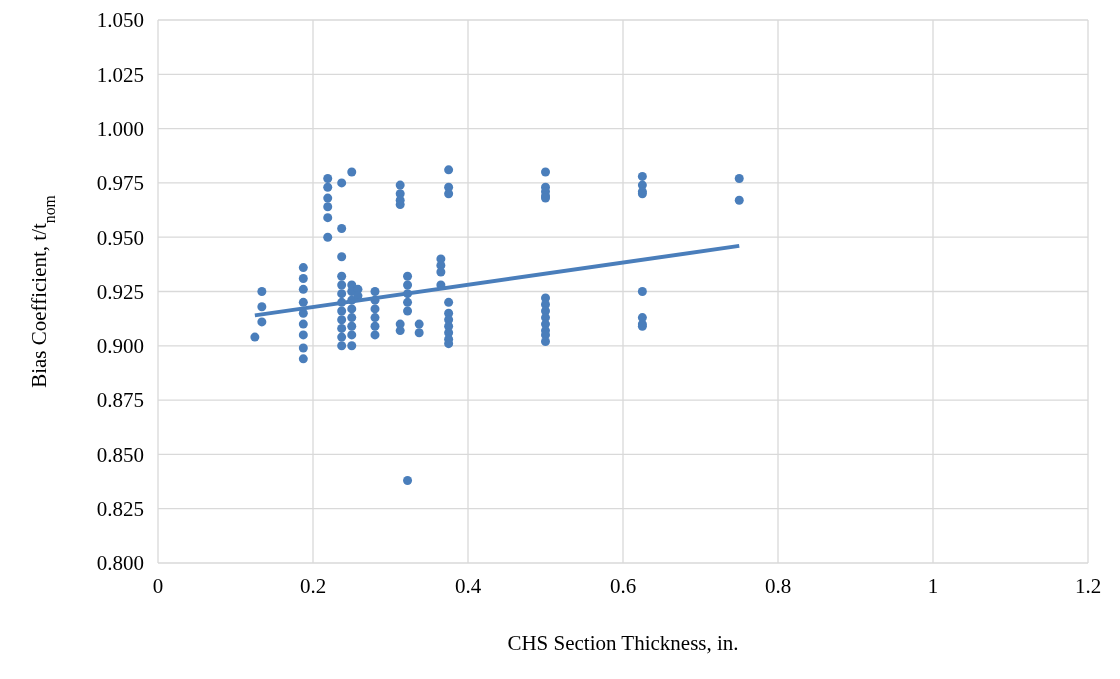 Image resolution: width=1120 pixels, height=679 pixels. Describe the element at coordinates (623, 643) in the screenshot. I see `x-axis-title: CHS Section Thickness, in.` at that location.